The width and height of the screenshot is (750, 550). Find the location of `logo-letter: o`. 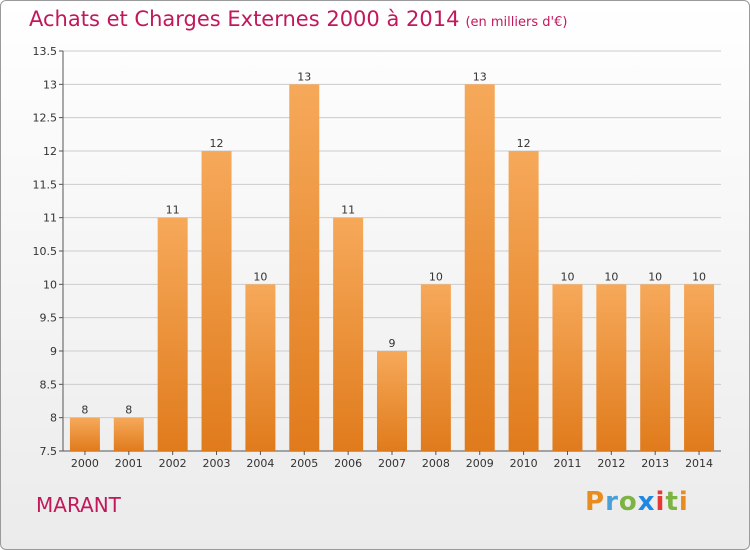

logo-letter: o is located at coordinates (628, 502).